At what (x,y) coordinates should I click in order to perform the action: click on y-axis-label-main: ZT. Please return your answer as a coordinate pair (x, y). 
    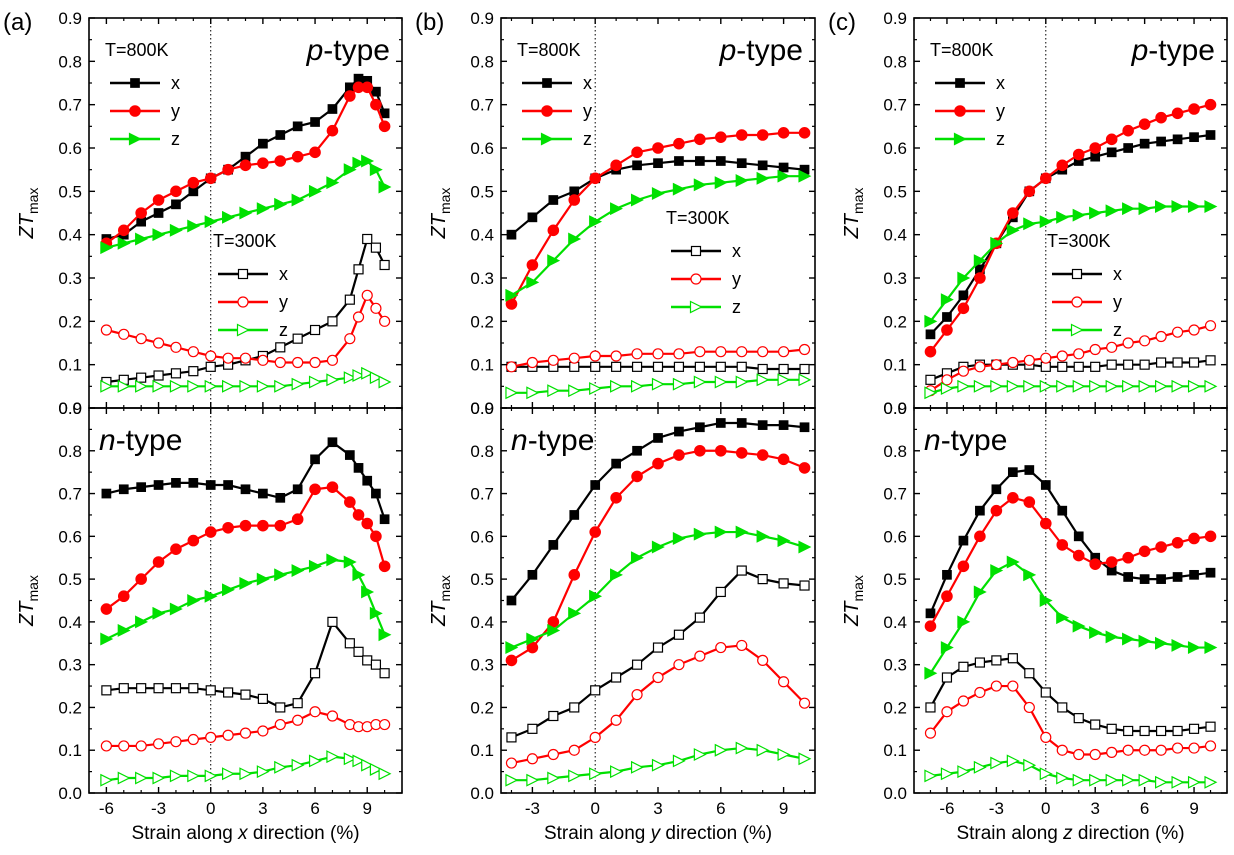
    Looking at the image, I should click on (439, 225).